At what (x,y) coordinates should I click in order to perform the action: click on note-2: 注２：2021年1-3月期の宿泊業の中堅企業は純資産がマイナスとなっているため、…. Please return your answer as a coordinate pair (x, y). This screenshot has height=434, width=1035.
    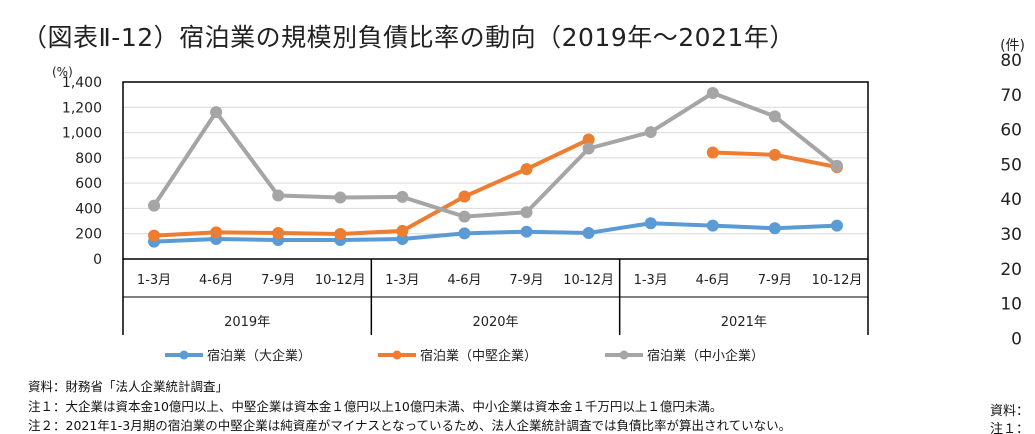
    Looking at the image, I should click on (410, 425).